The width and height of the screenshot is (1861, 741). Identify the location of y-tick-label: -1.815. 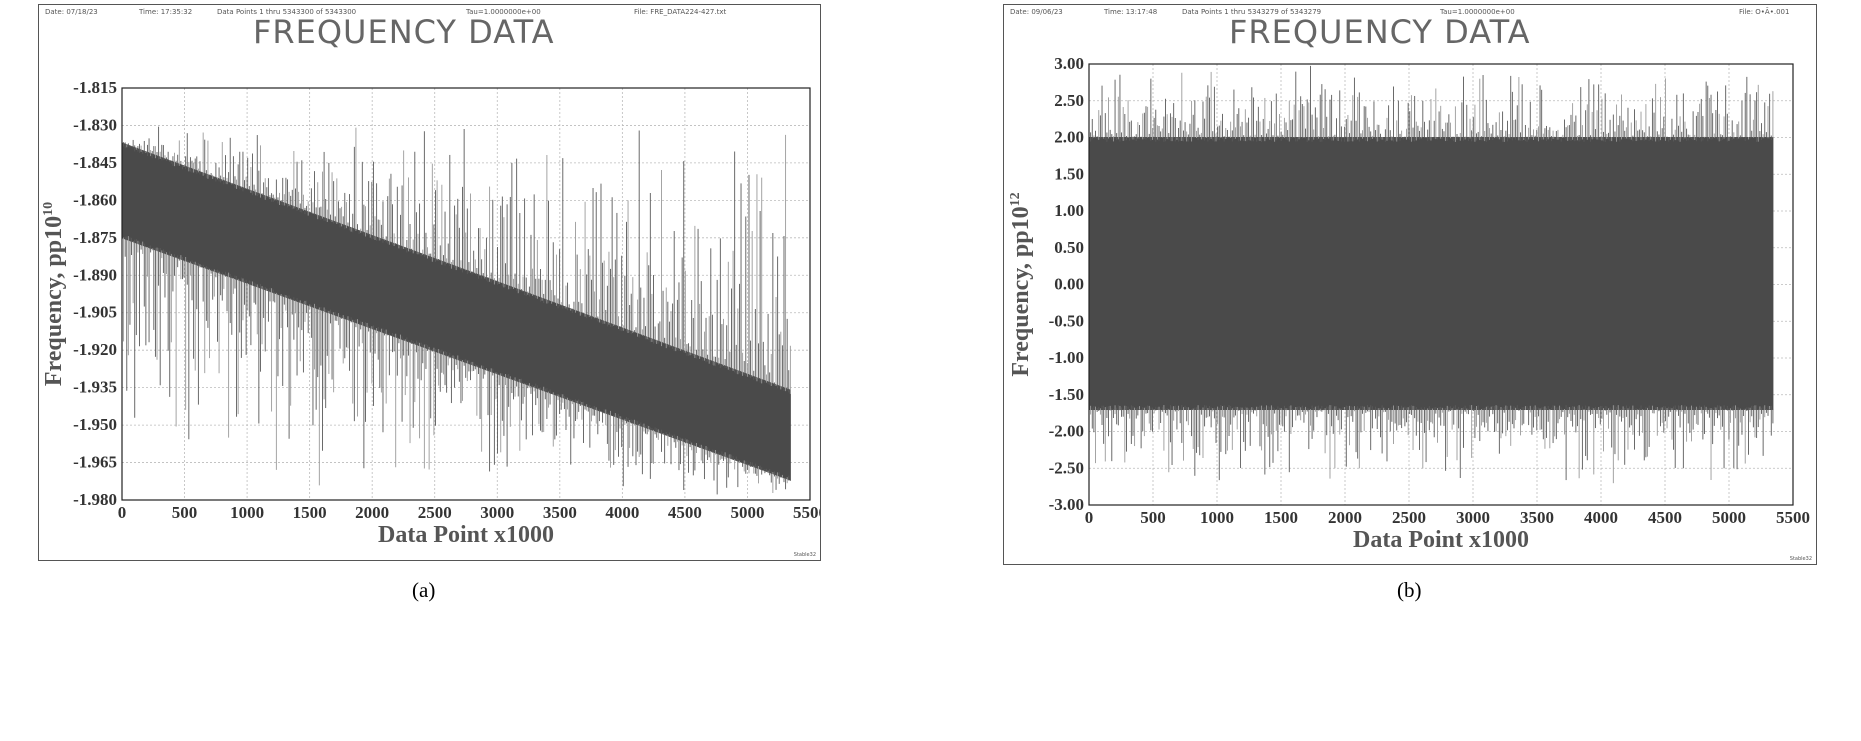
(95, 87).